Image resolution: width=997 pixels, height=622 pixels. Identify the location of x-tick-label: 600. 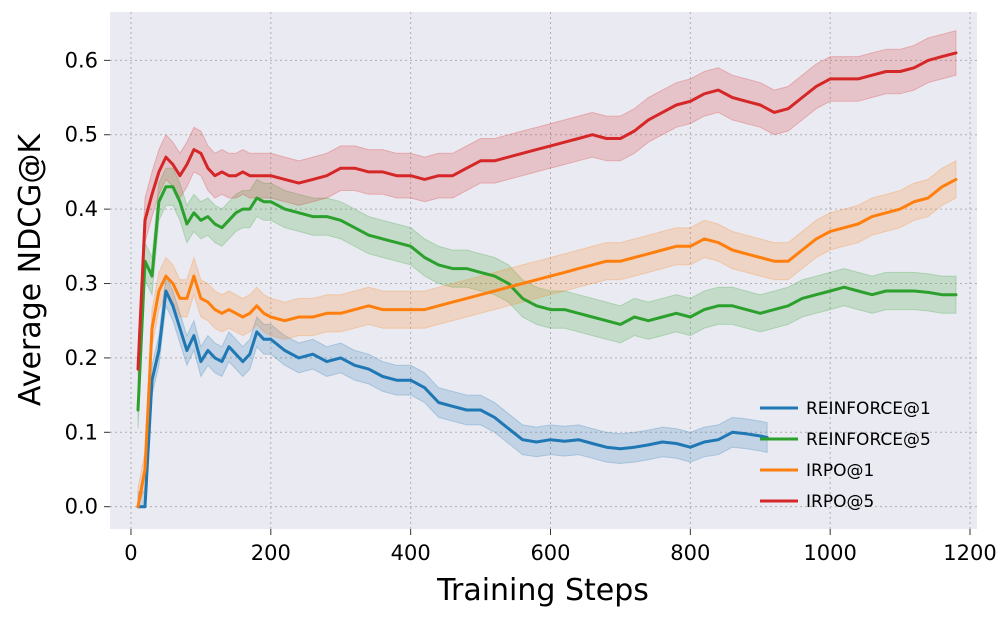
(550, 553).